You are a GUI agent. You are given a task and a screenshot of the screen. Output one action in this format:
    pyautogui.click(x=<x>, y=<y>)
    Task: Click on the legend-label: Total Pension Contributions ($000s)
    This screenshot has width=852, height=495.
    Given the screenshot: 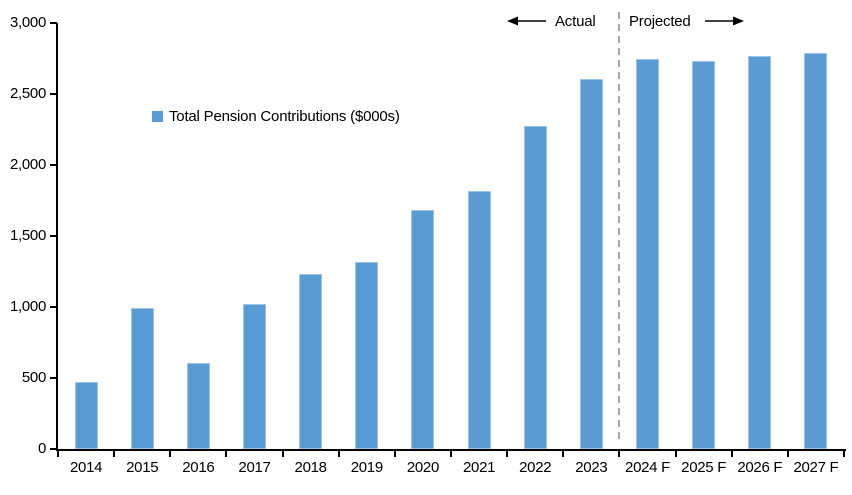 What is the action you would take?
    pyautogui.click(x=284, y=116)
    